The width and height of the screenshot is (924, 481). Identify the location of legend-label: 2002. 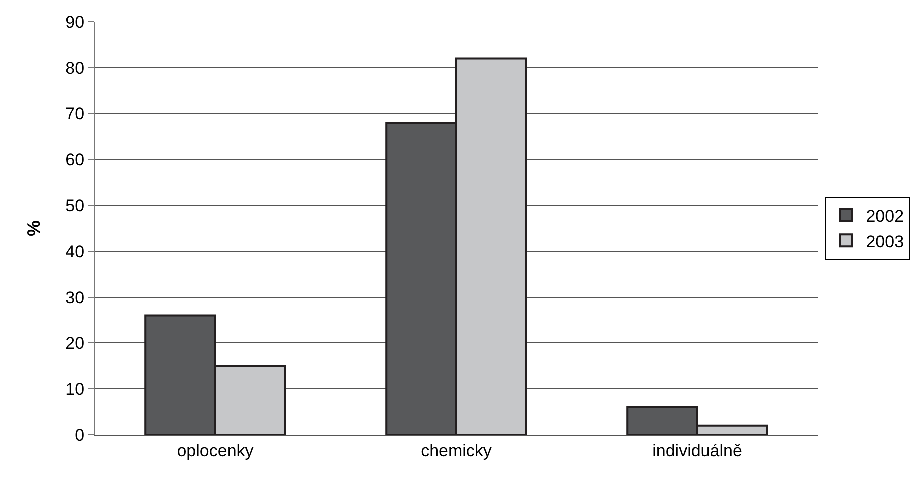
(885, 216).